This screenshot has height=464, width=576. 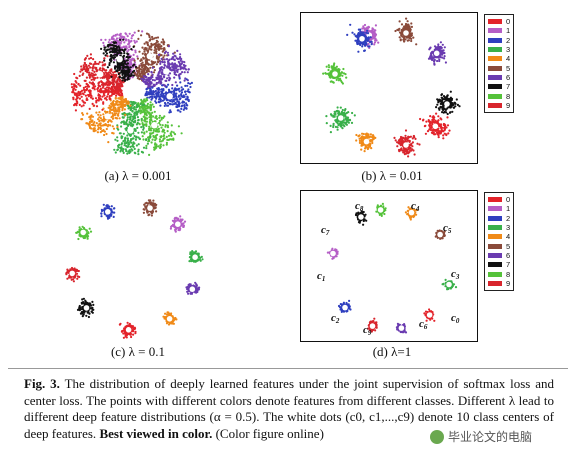 What do you see at coordinates (508, 50) in the screenshot?
I see `legend-label: 3` at bounding box center [508, 50].